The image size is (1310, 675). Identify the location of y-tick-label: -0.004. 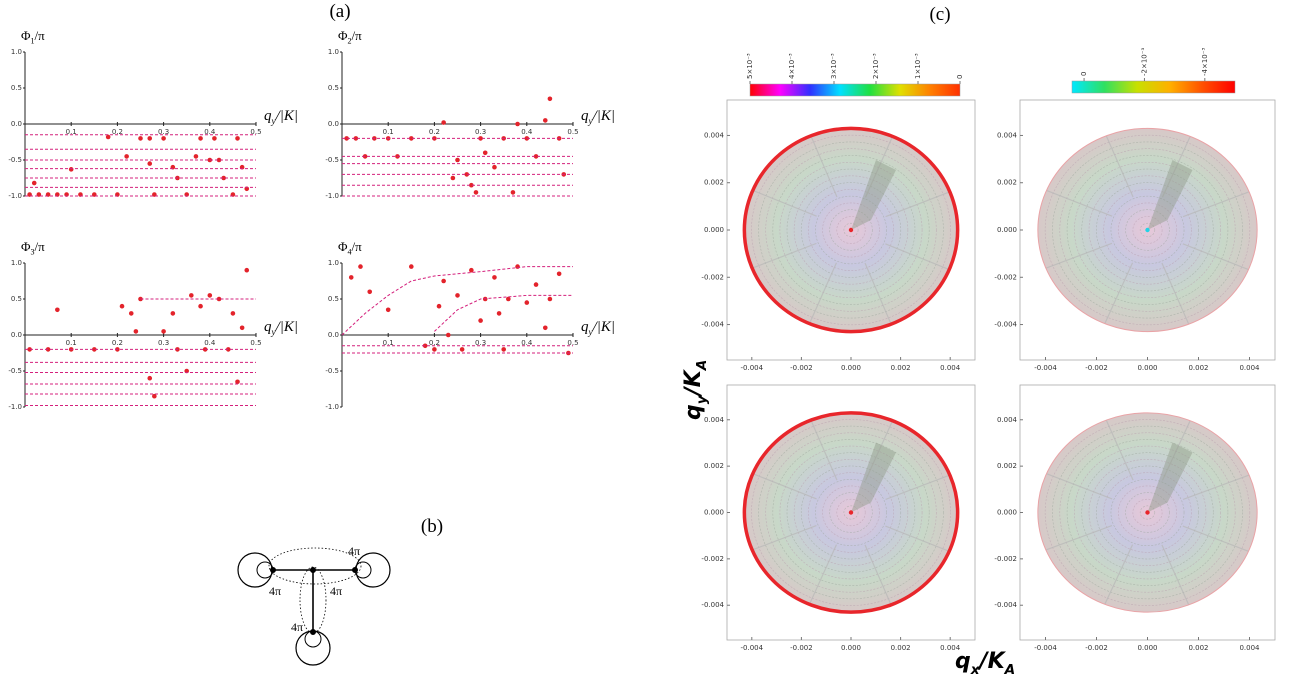
(712, 325).